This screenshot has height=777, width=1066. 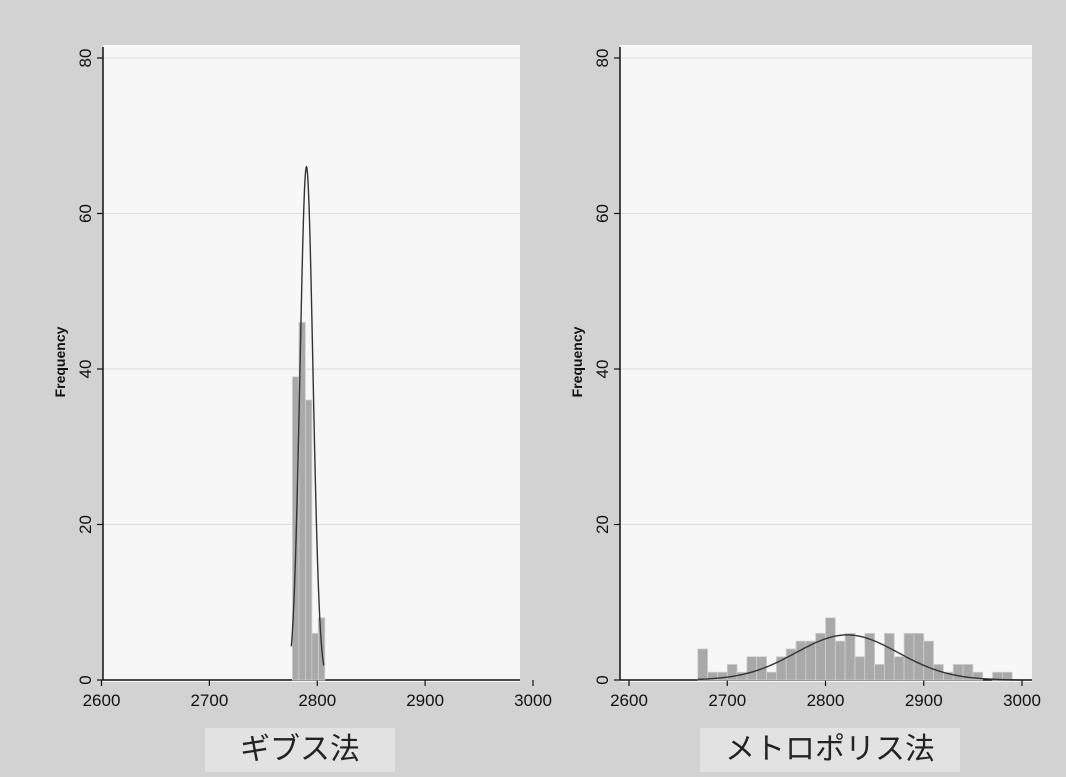 What do you see at coordinates (209, 700) in the screenshot?
I see `panel-1-x-tick-label: 2700` at bounding box center [209, 700].